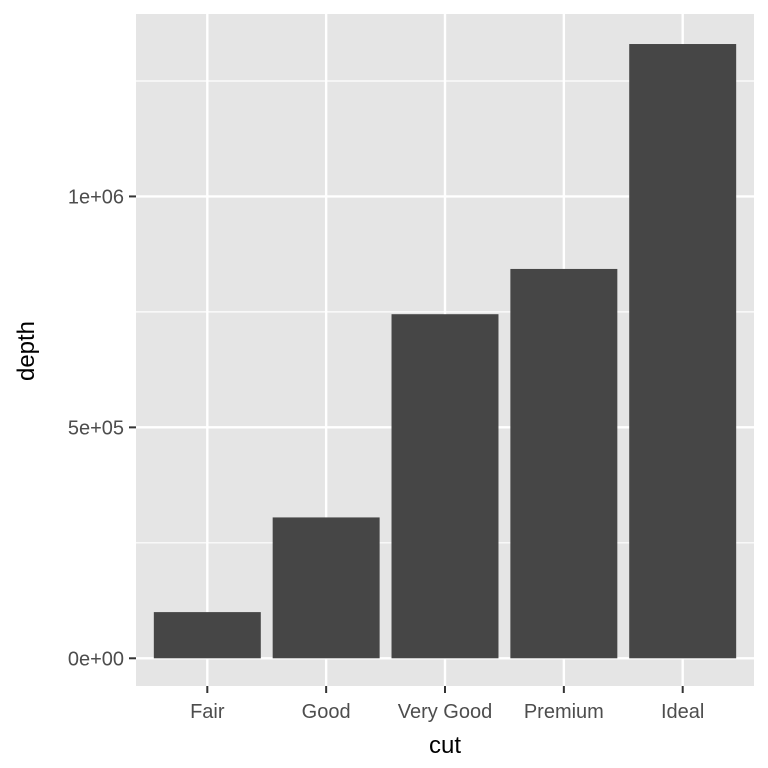 This screenshot has height=768, width=768. I want to click on bar-premium, so click(564, 463).